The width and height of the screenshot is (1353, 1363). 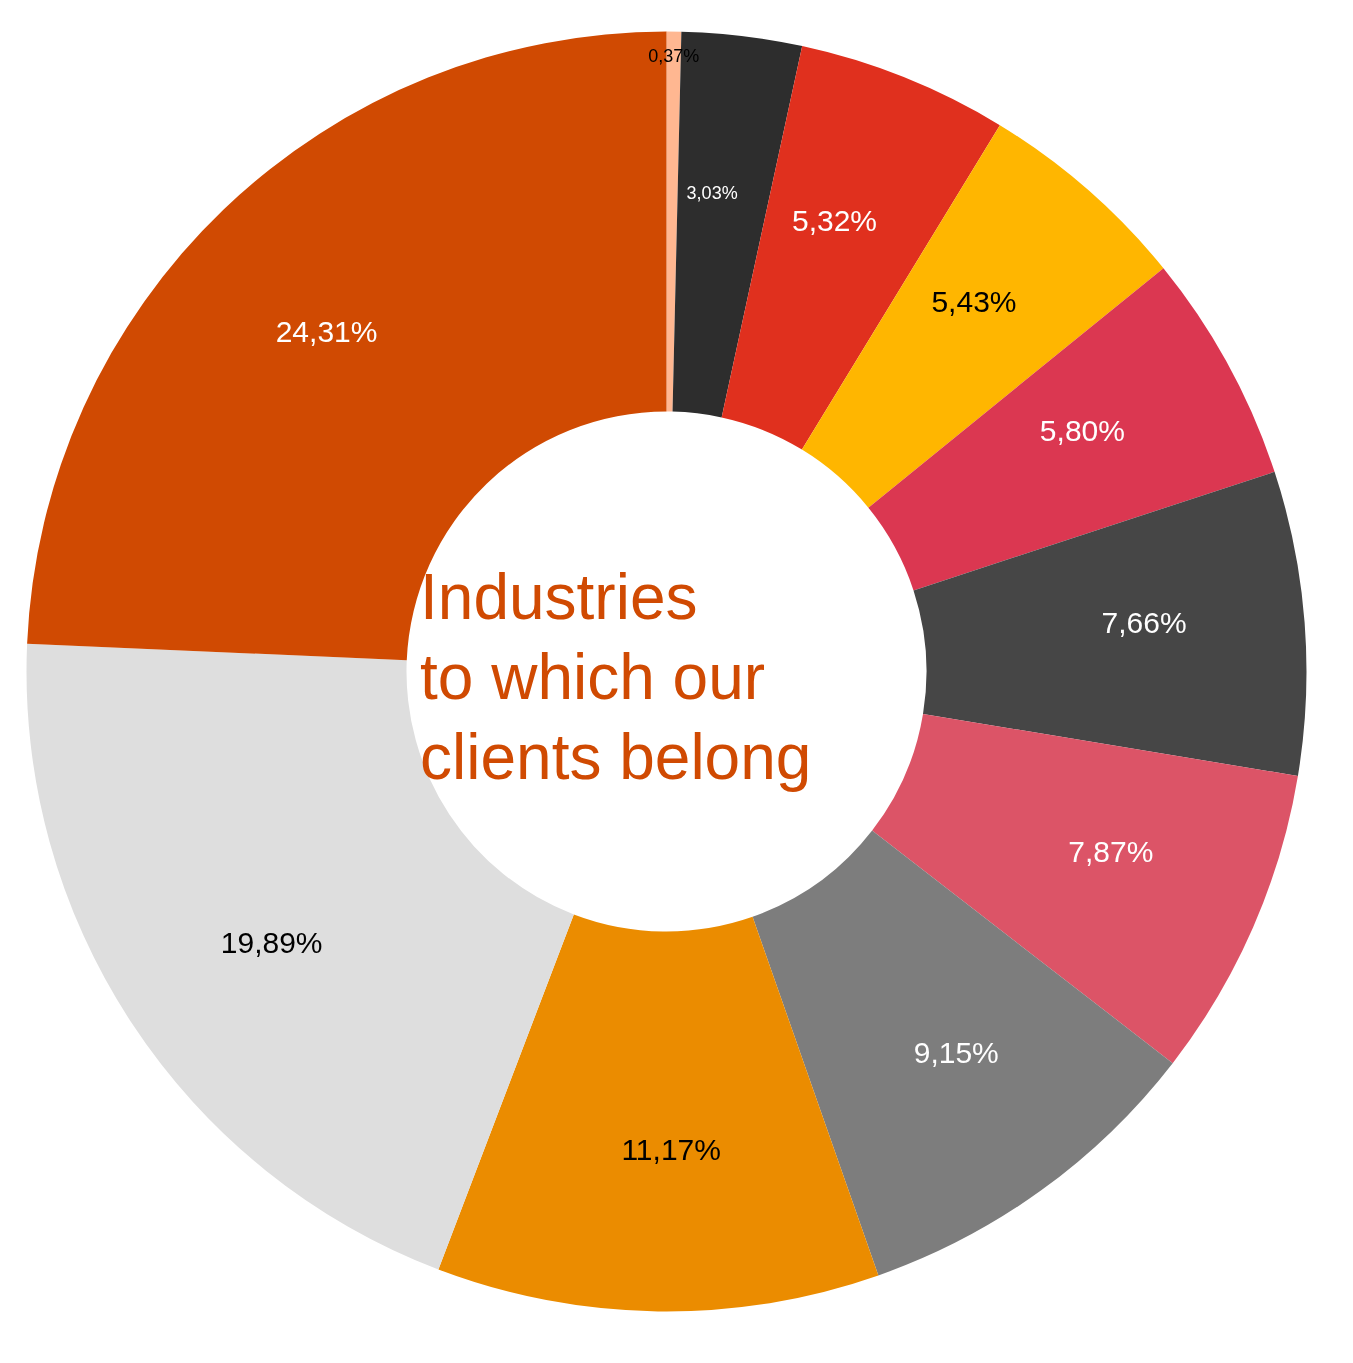 What do you see at coordinates (712, 192) in the screenshot?
I see `data-label: 3,03%` at bounding box center [712, 192].